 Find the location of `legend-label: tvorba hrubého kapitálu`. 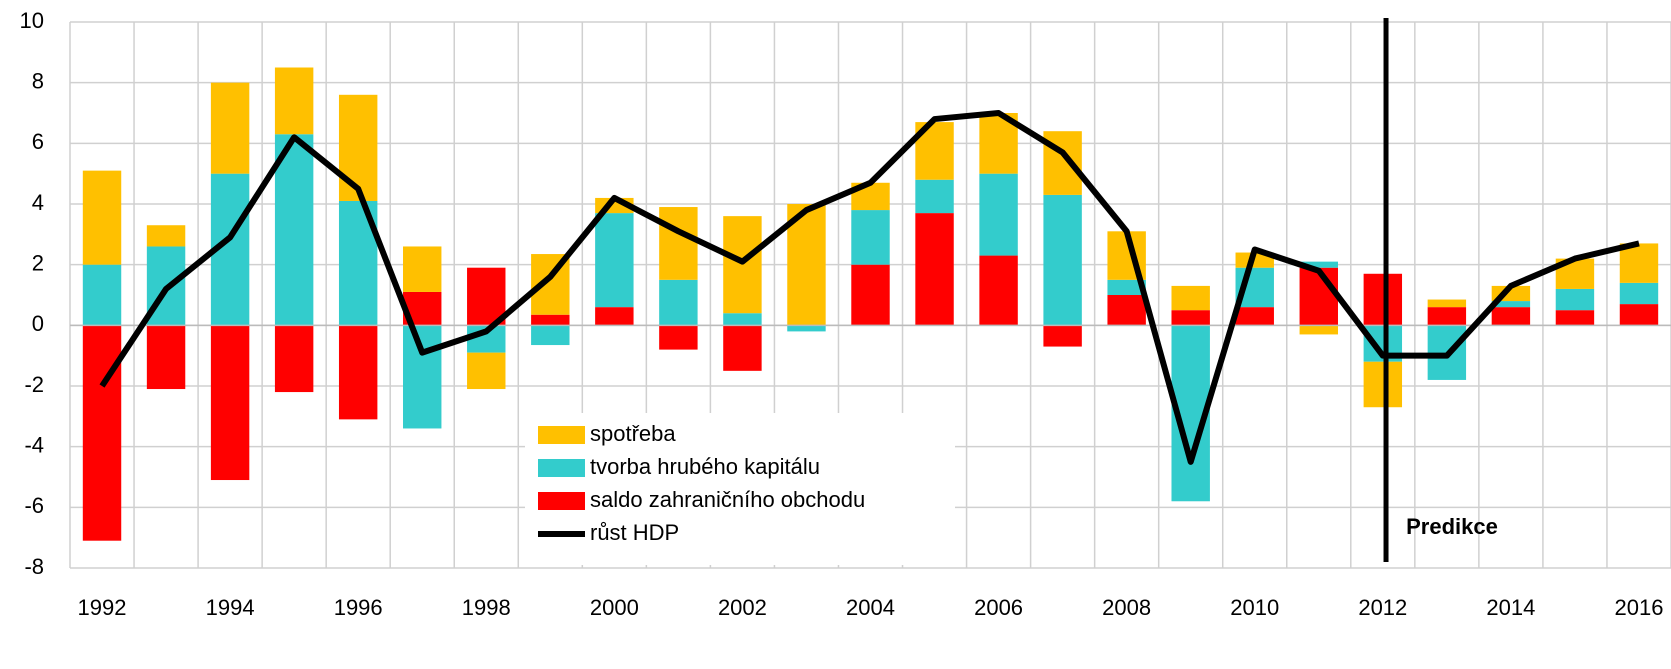

legend-label: tvorba hrubého kapitálu is located at coordinates (705, 466).